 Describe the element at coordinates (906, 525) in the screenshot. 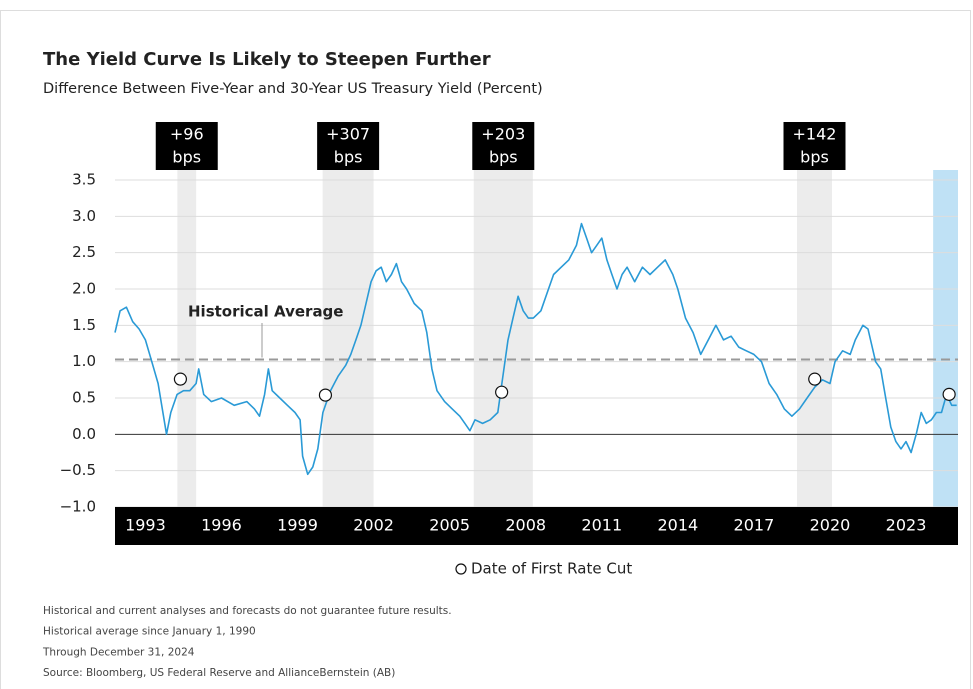

I see `x-tick-label: 2023` at that location.